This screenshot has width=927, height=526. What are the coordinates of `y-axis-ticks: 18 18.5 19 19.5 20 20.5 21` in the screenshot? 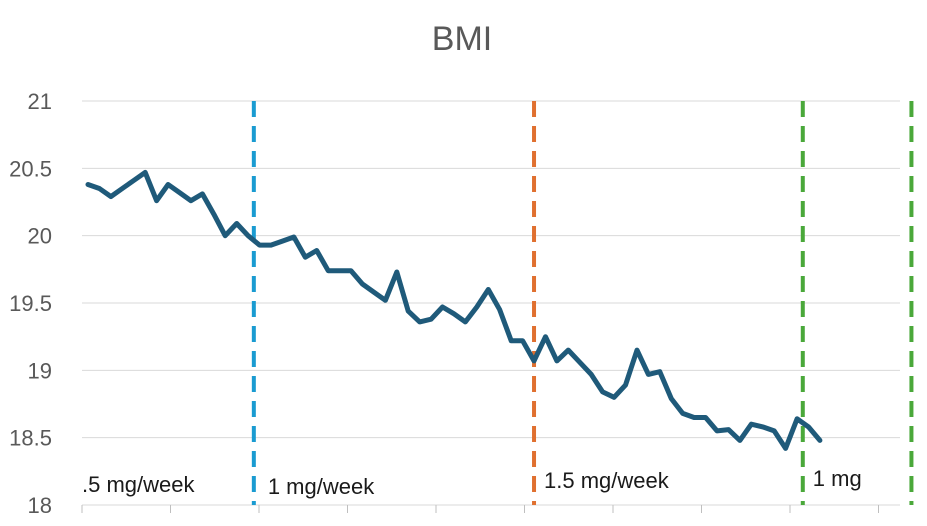 It's located at (30, 303).